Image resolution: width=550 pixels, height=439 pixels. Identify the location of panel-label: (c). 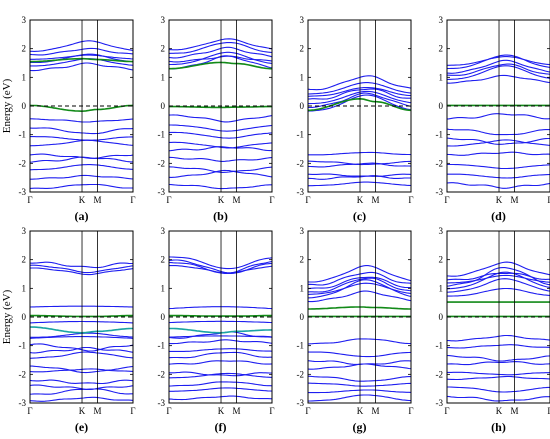
(359, 216).